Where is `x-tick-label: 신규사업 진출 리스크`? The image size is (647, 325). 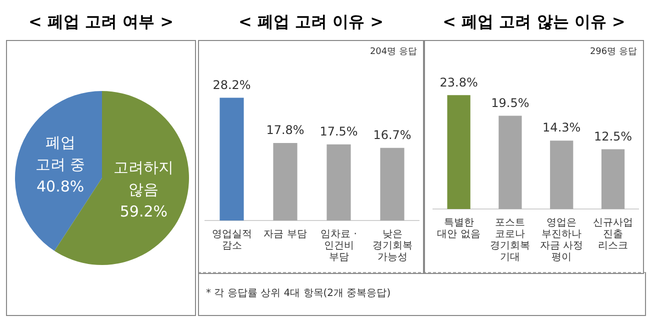
x-tick-label: 신규사업 진출 리스크 is located at coordinates (613, 234).